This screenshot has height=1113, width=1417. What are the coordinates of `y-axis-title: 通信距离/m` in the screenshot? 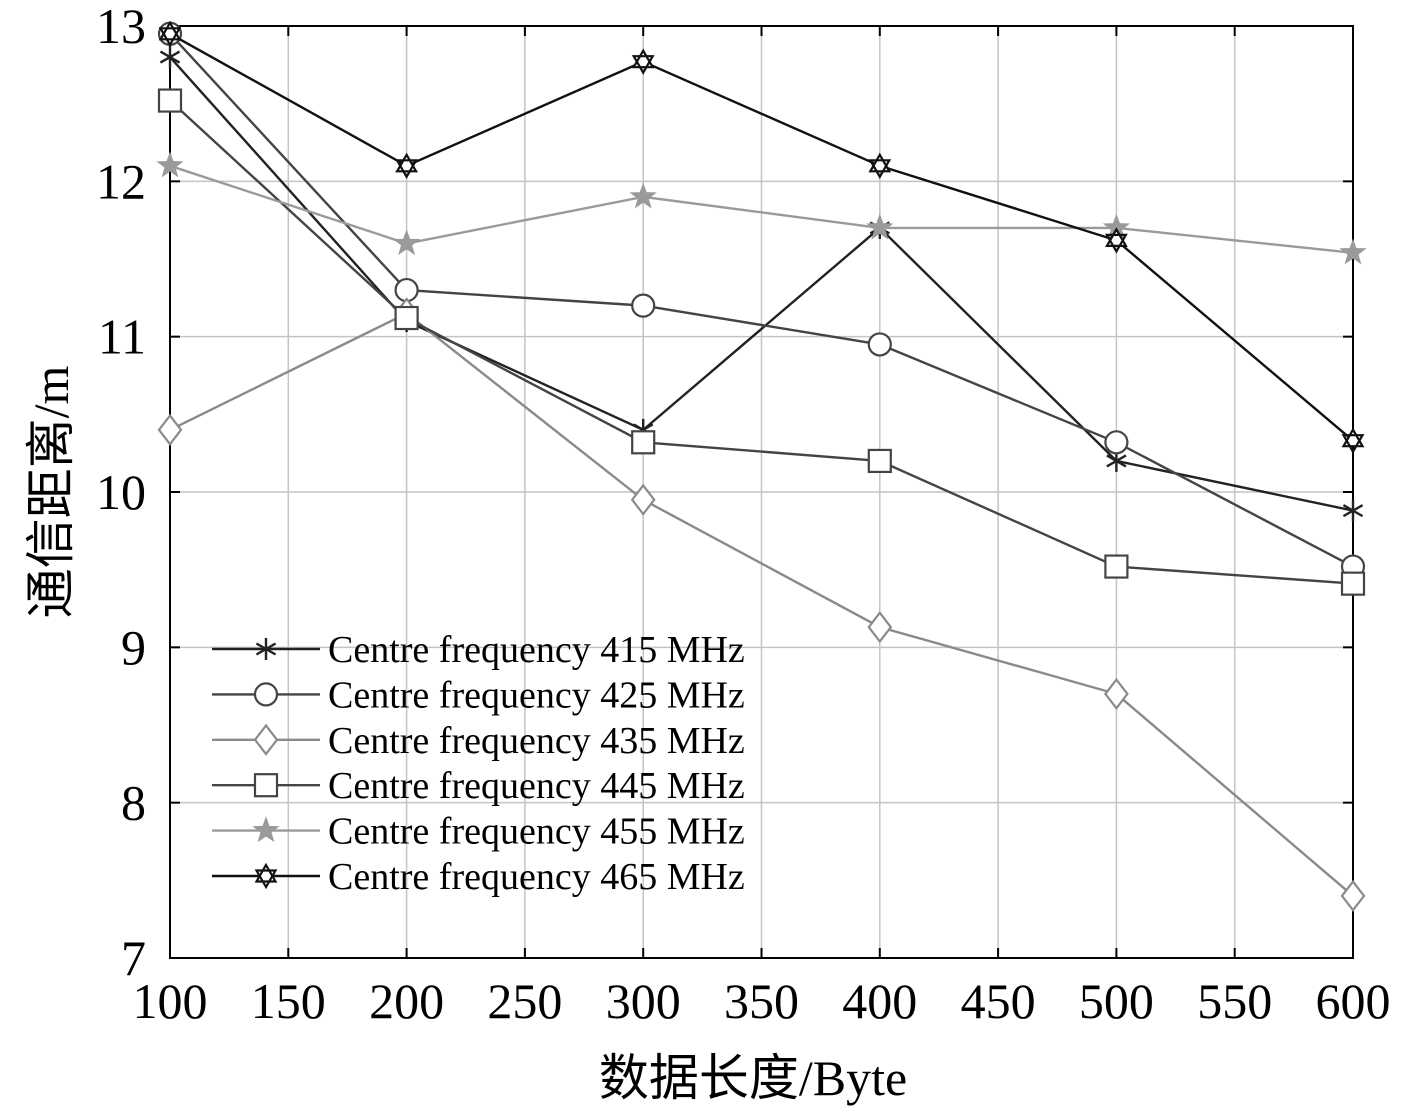 It's located at (51, 492).